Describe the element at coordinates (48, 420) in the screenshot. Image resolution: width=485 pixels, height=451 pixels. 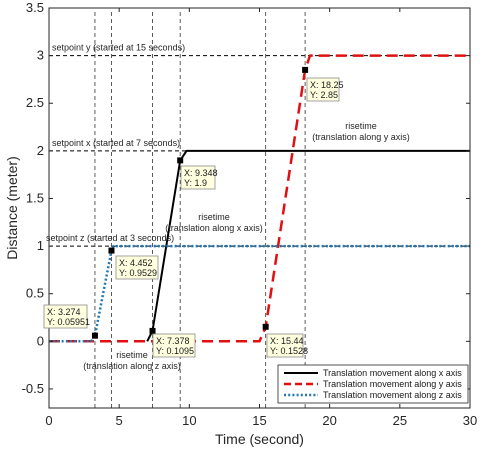
I see `x-tick-label: 0` at that location.